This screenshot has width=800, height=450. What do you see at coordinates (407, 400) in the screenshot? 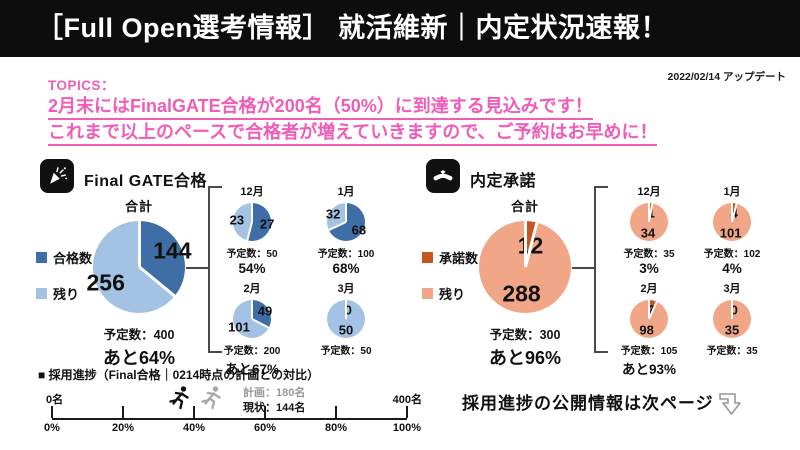
I see `progress-max-label: 400名` at bounding box center [407, 400].